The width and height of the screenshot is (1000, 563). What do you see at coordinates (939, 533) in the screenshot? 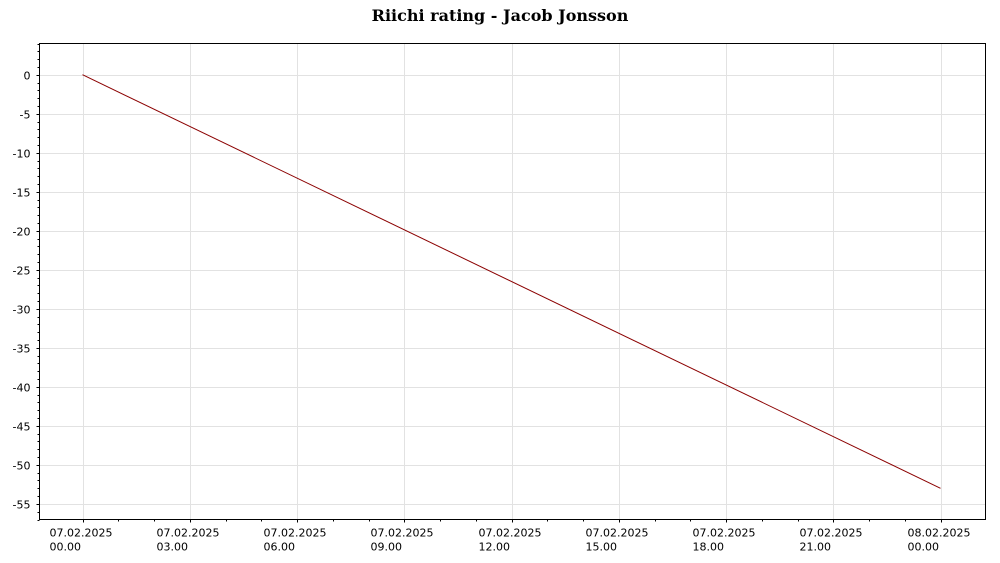
I see `x-tick-label-date: 08.02.2025` at bounding box center [939, 533].